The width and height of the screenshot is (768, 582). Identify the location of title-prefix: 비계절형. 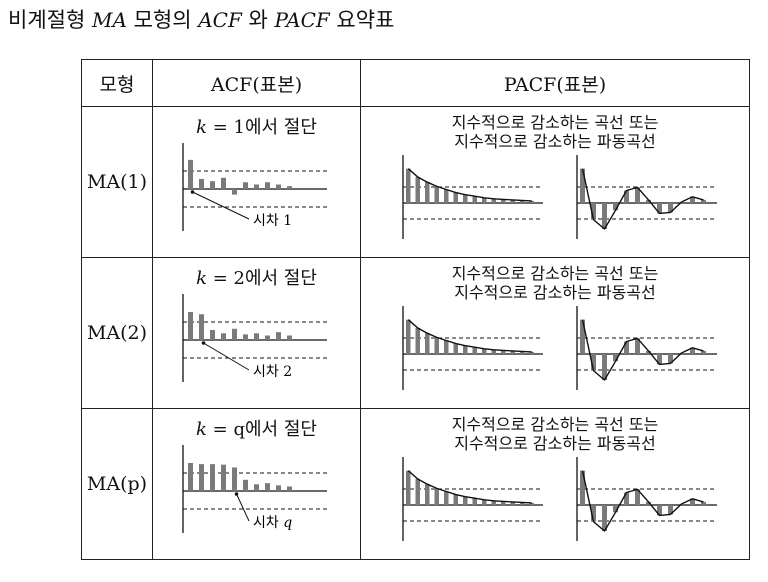
(50, 20).